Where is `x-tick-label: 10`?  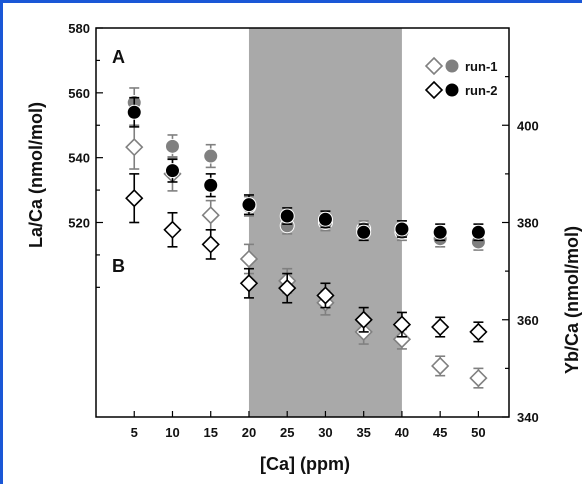
x-tick-label: 10 is located at coordinates (172, 432).